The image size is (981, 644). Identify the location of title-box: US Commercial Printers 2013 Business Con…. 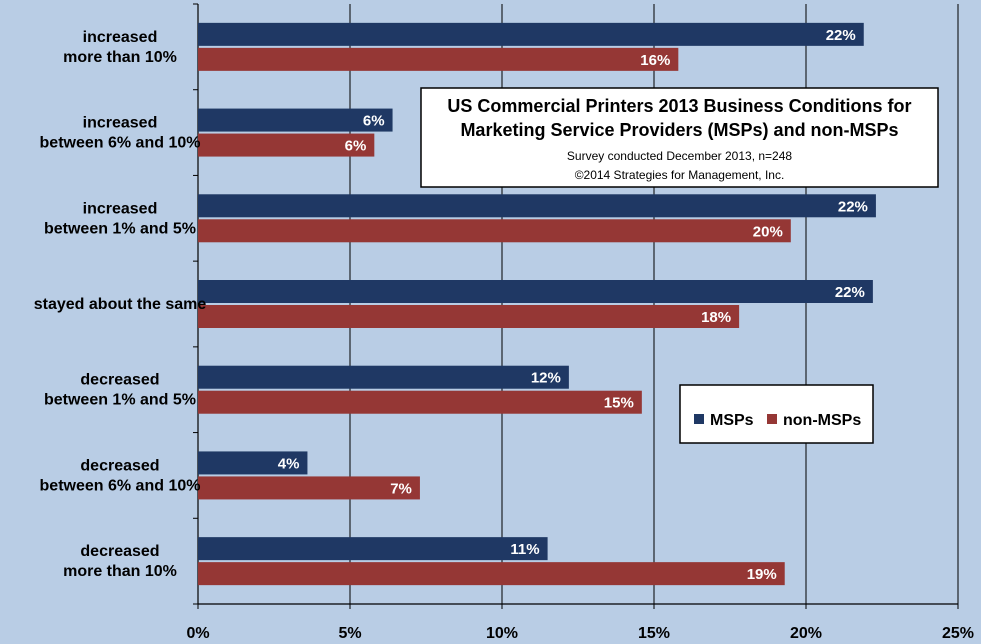
(679, 137).